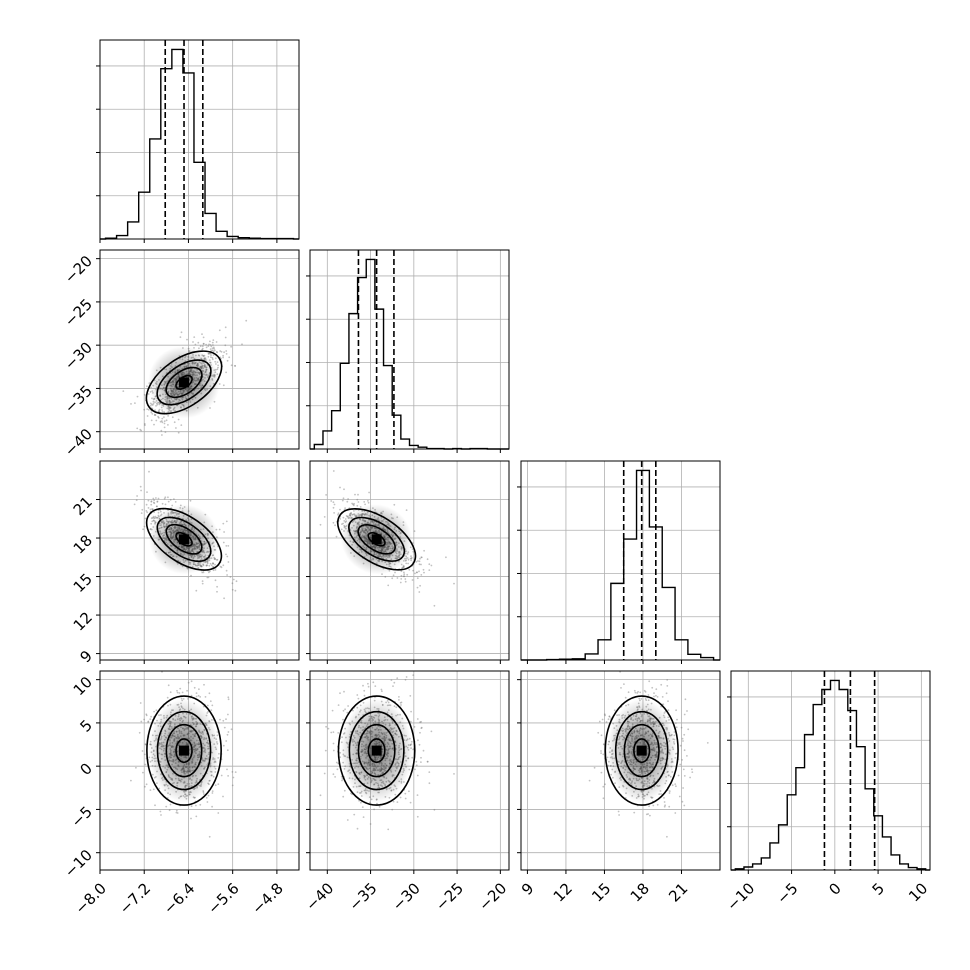 The height and width of the screenshot is (970, 970). Describe the element at coordinates (78, 399) in the screenshot. I see `y-tick-label: −35` at that location.